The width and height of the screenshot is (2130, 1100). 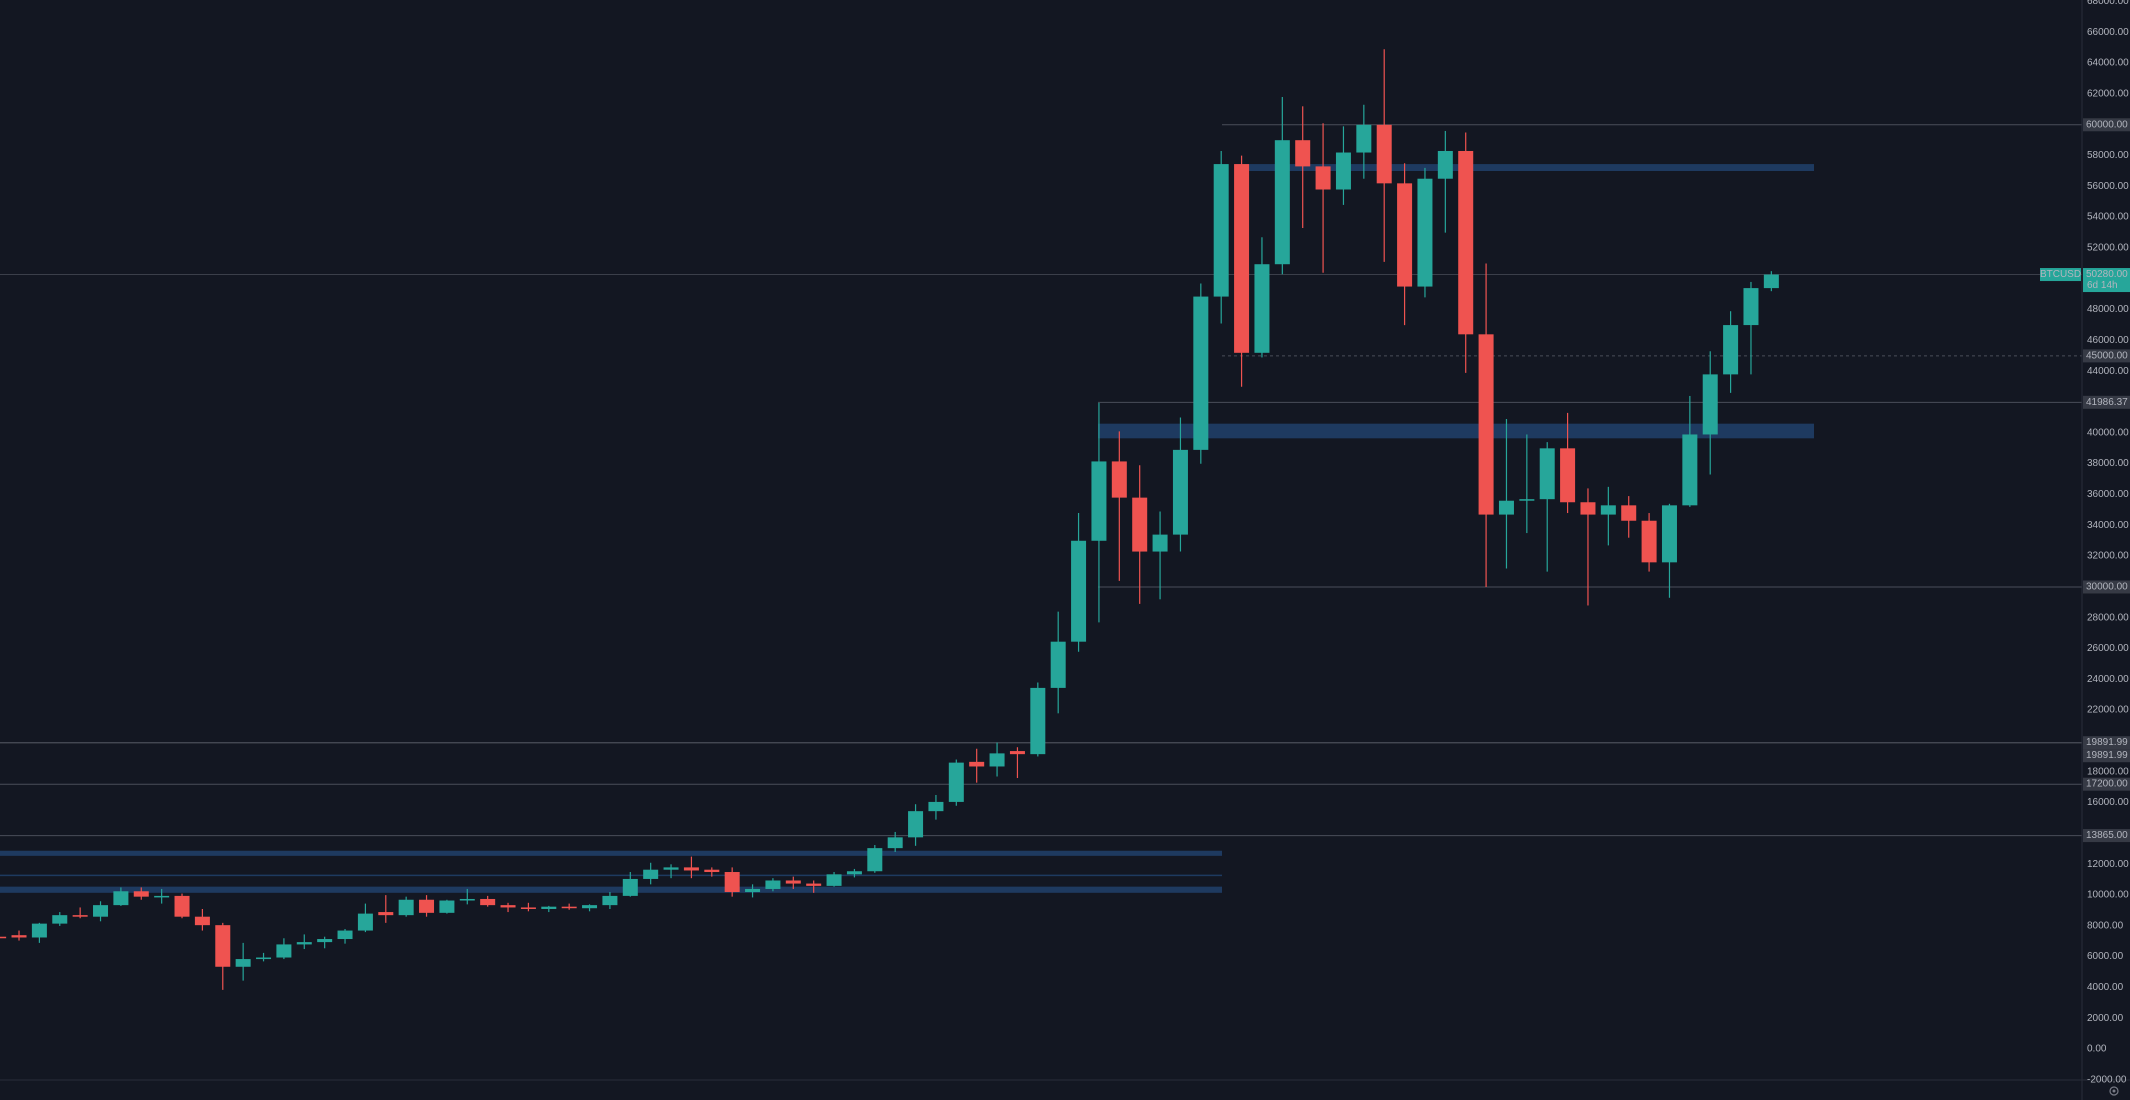 I want to click on settings-icon, so click(x=2114, y=1091).